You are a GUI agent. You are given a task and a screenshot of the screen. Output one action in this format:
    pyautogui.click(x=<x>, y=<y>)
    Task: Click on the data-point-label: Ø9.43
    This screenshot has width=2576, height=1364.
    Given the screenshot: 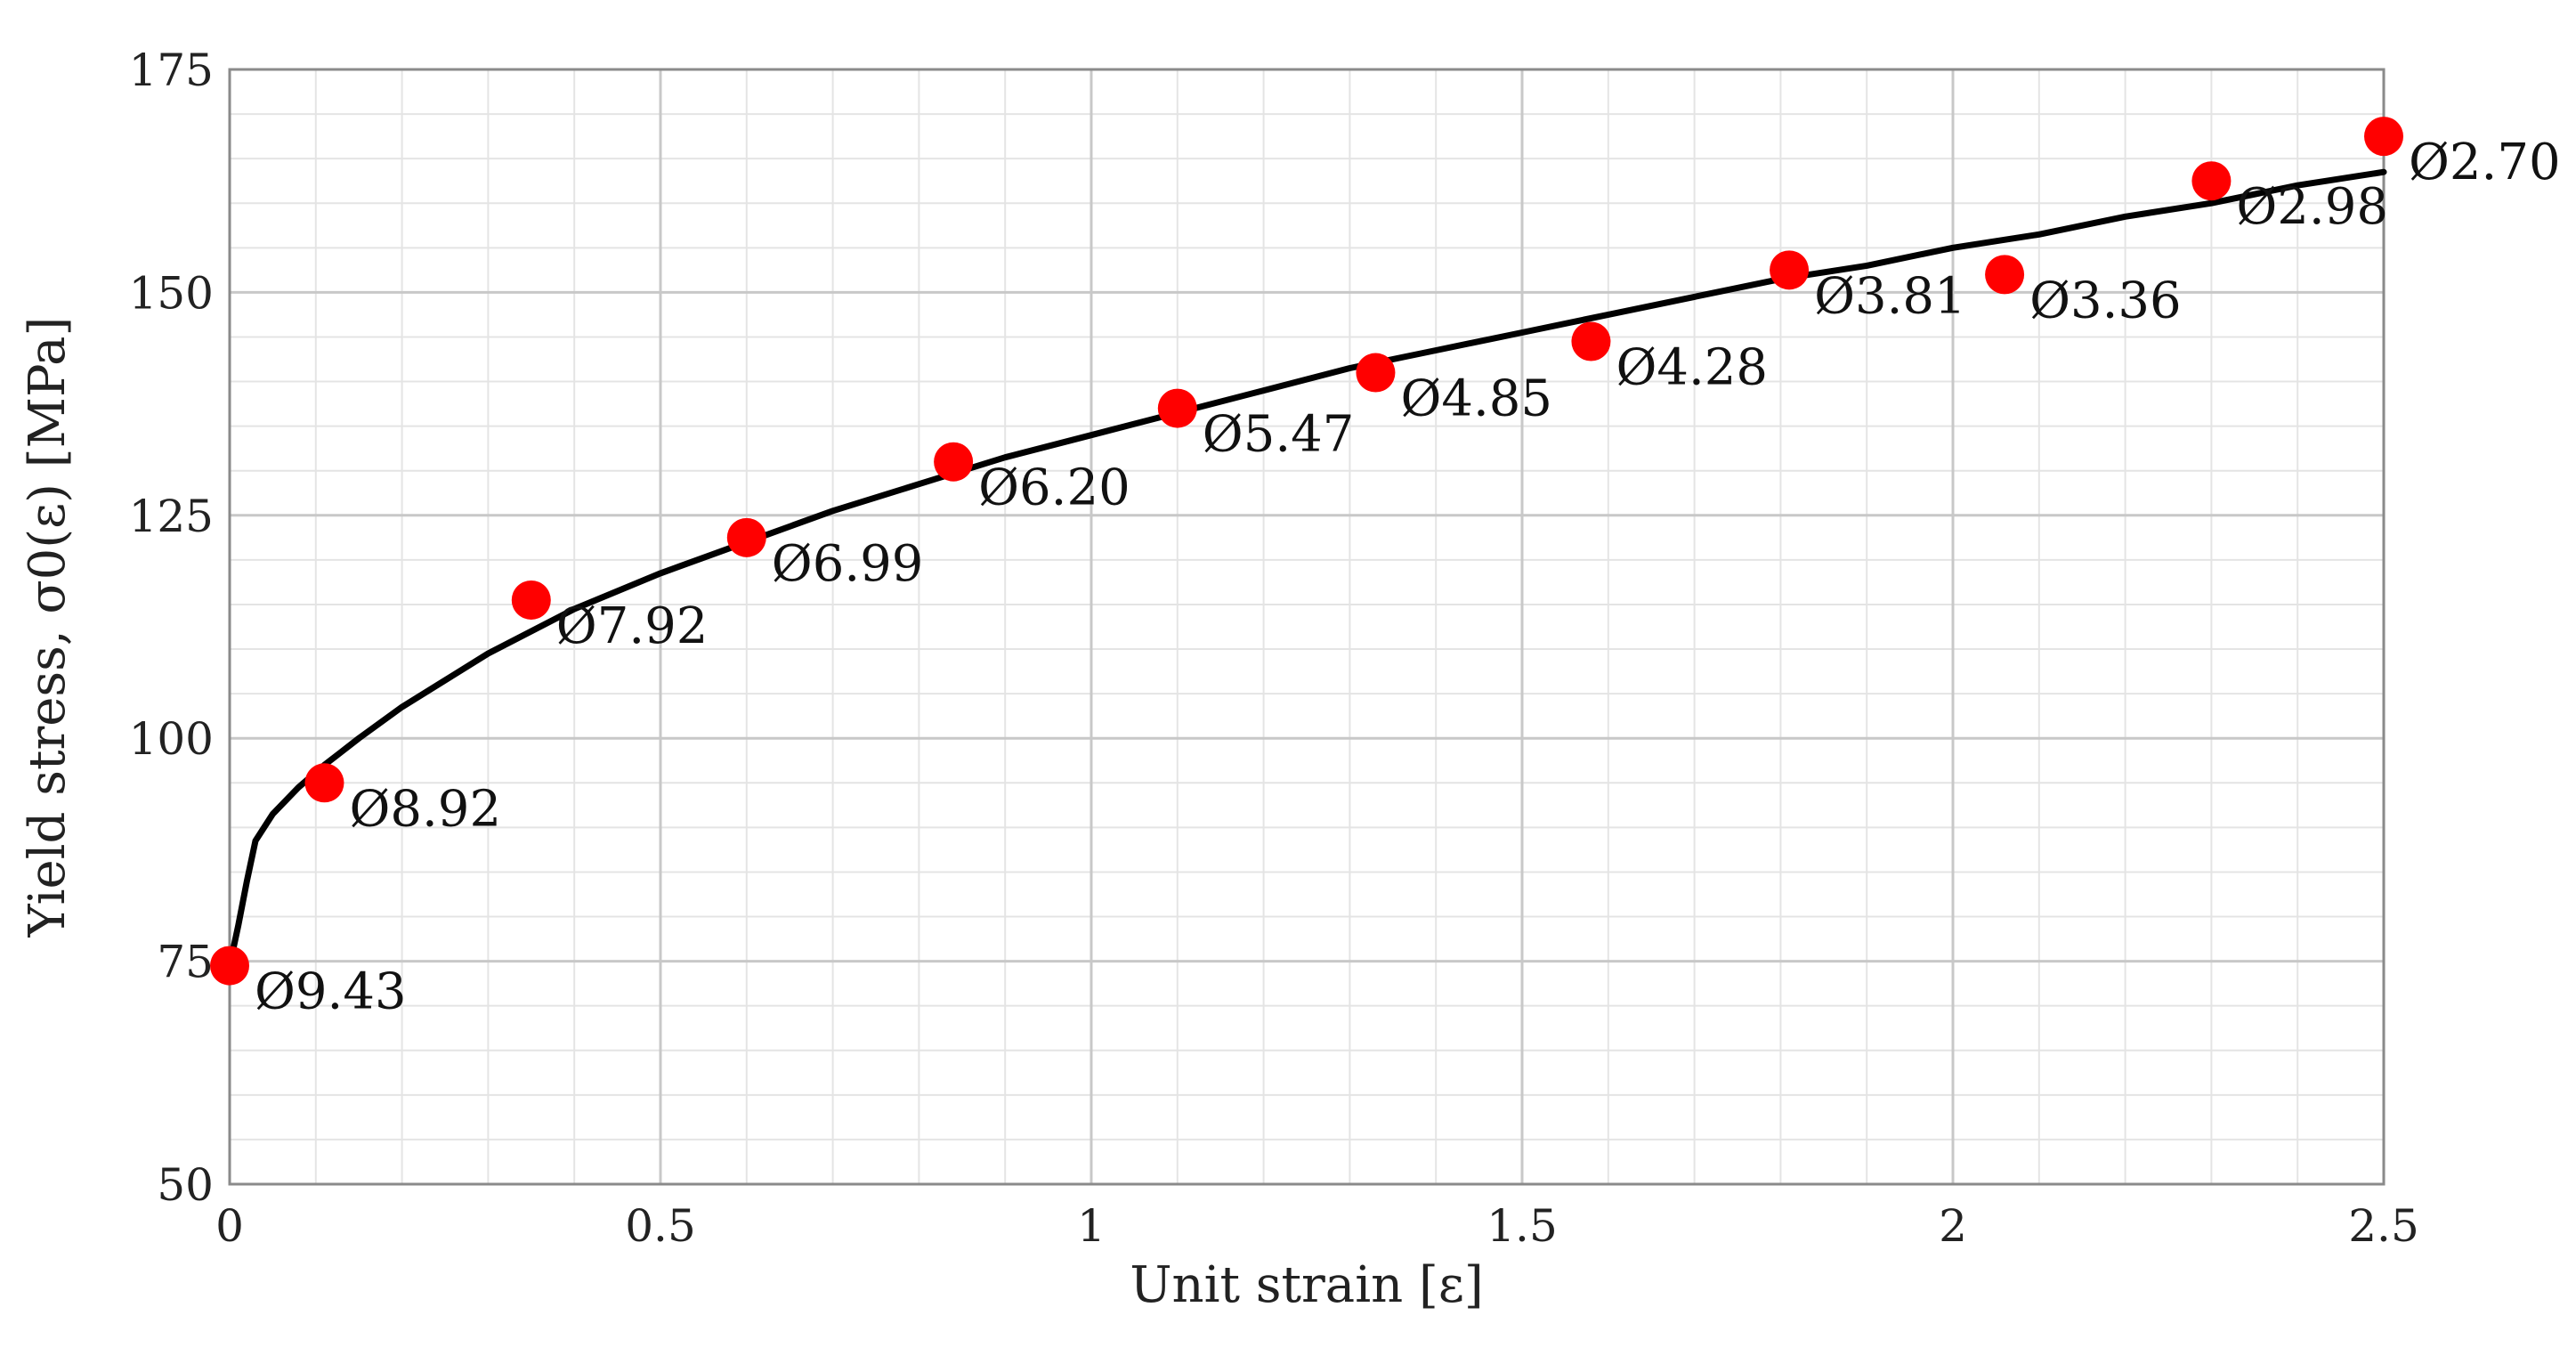 What is the action you would take?
    pyautogui.click(x=331, y=992)
    